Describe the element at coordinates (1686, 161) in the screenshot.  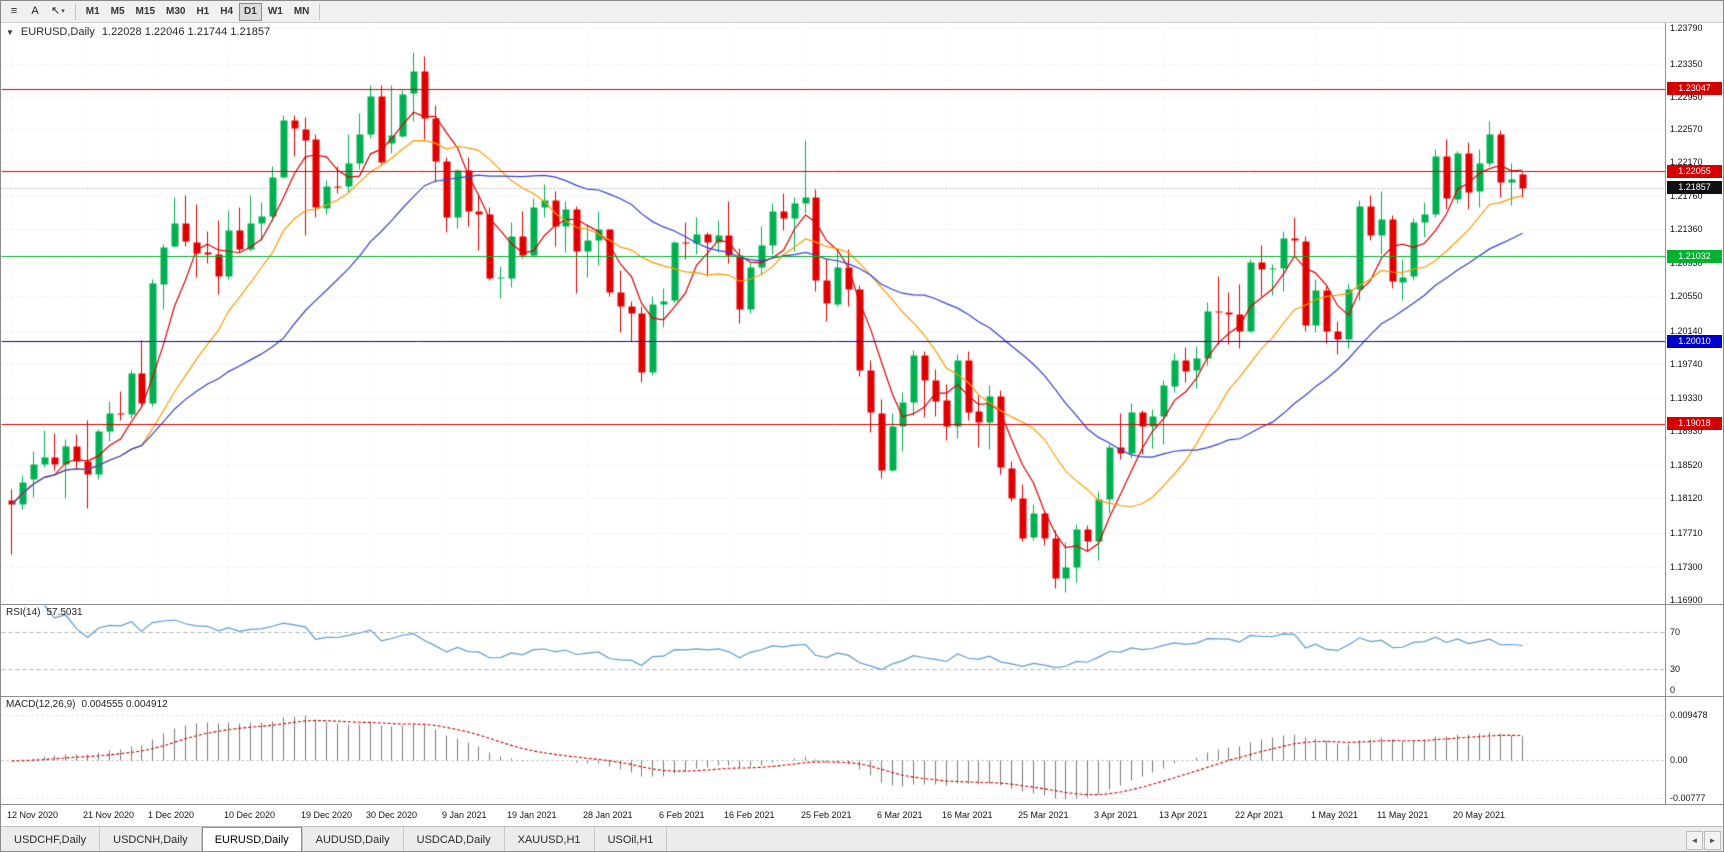
I see `price-axis-label: 1.22170` at that location.